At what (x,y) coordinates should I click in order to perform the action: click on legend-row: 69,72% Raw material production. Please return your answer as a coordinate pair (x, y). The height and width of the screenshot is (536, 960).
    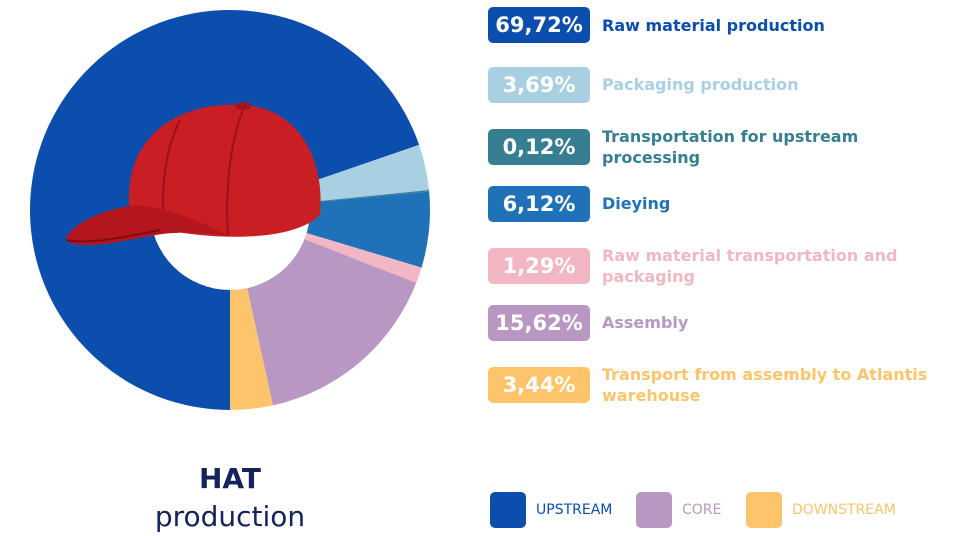
    Looking at the image, I should click on (720, 25).